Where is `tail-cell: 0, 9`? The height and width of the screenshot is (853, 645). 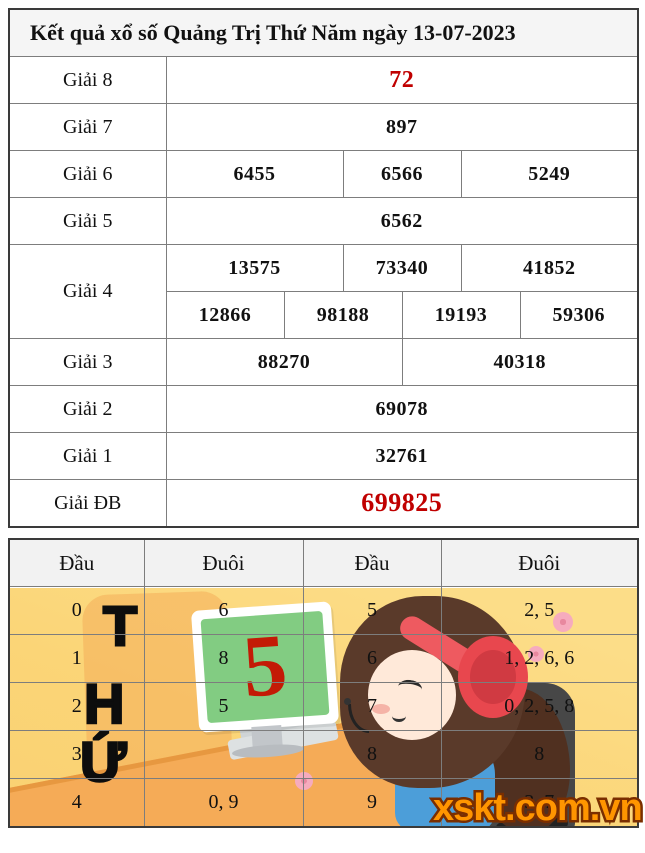 tail-cell: 0, 9 is located at coordinates (223, 803).